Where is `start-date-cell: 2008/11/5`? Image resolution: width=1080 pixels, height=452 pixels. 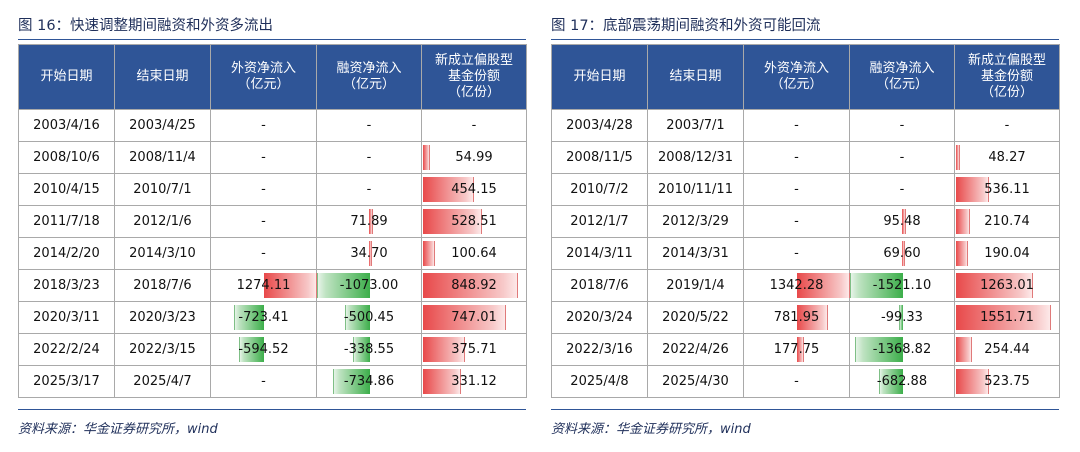 start-date-cell: 2008/11/5 is located at coordinates (599, 157).